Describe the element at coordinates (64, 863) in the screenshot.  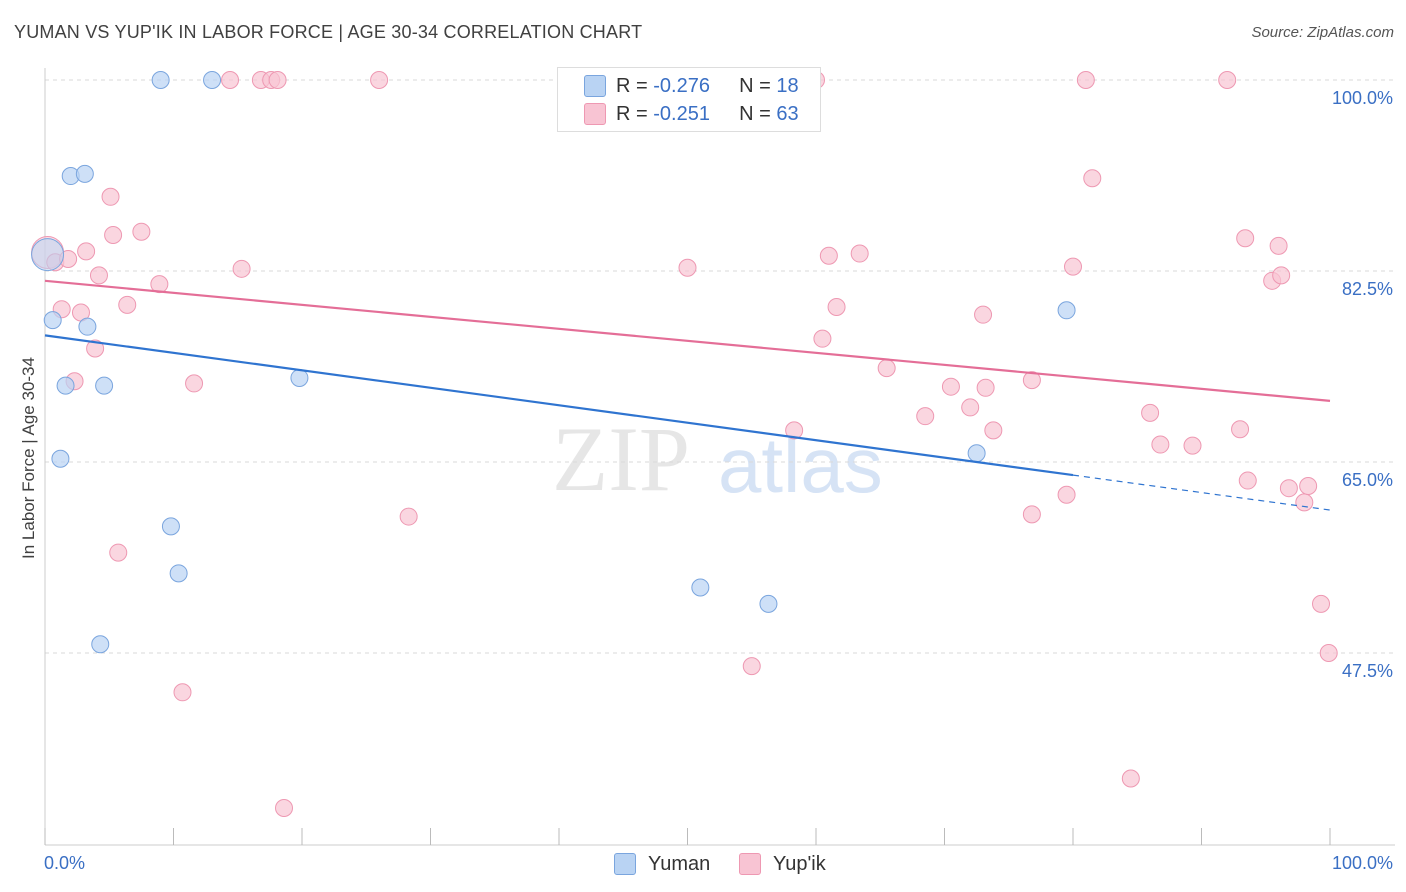
I see `x-tick-label: 0.0%` at that location.